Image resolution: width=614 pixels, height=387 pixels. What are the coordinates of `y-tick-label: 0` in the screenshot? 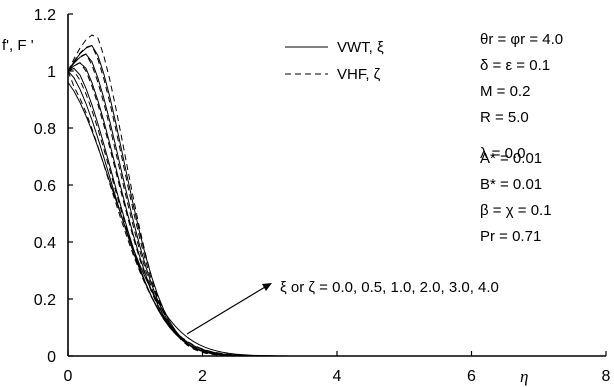 It's located at (51, 357).